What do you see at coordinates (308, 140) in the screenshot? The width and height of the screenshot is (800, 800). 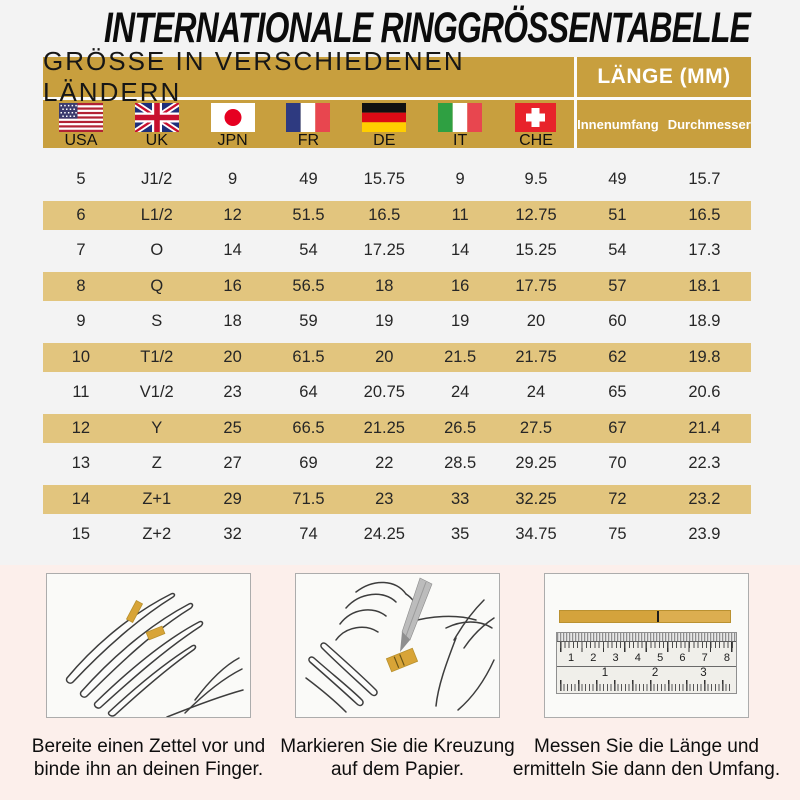 I see `country-code: FR` at bounding box center [308, 140].